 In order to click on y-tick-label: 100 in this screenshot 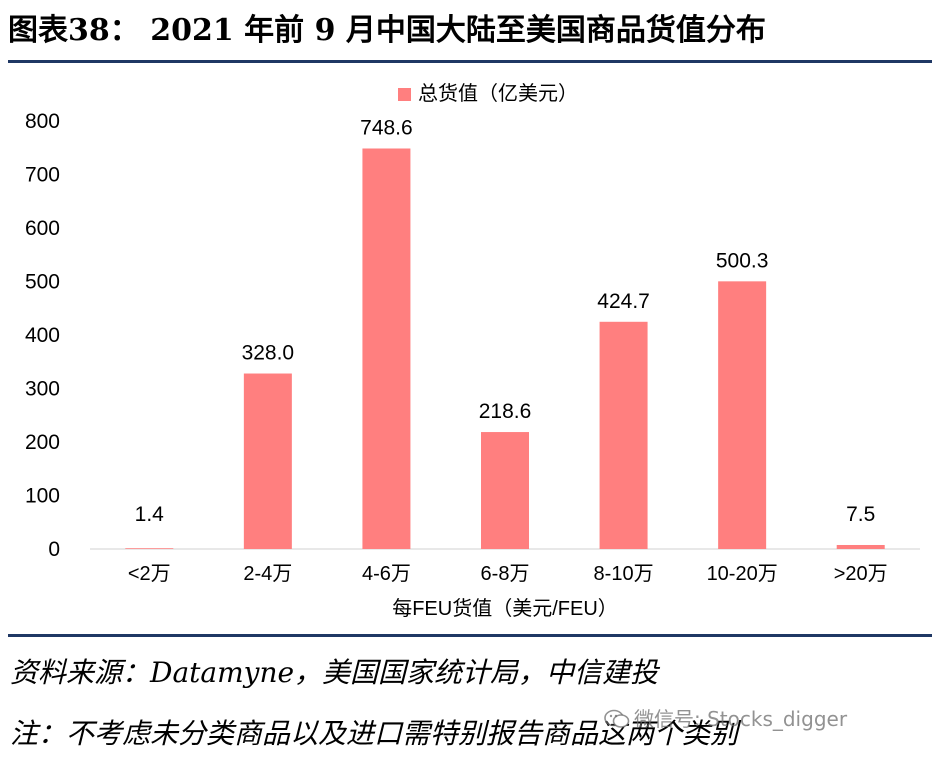, I will do `click(42, 496)`.